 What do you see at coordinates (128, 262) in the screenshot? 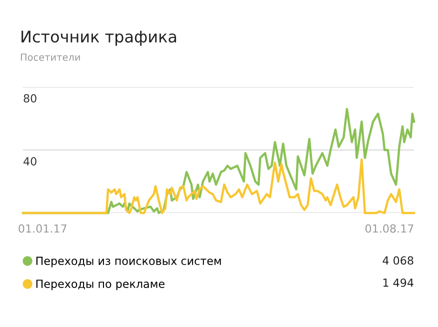
I see `legend-label: Переходы из поисковых систем` at bounding box center [128, 262].